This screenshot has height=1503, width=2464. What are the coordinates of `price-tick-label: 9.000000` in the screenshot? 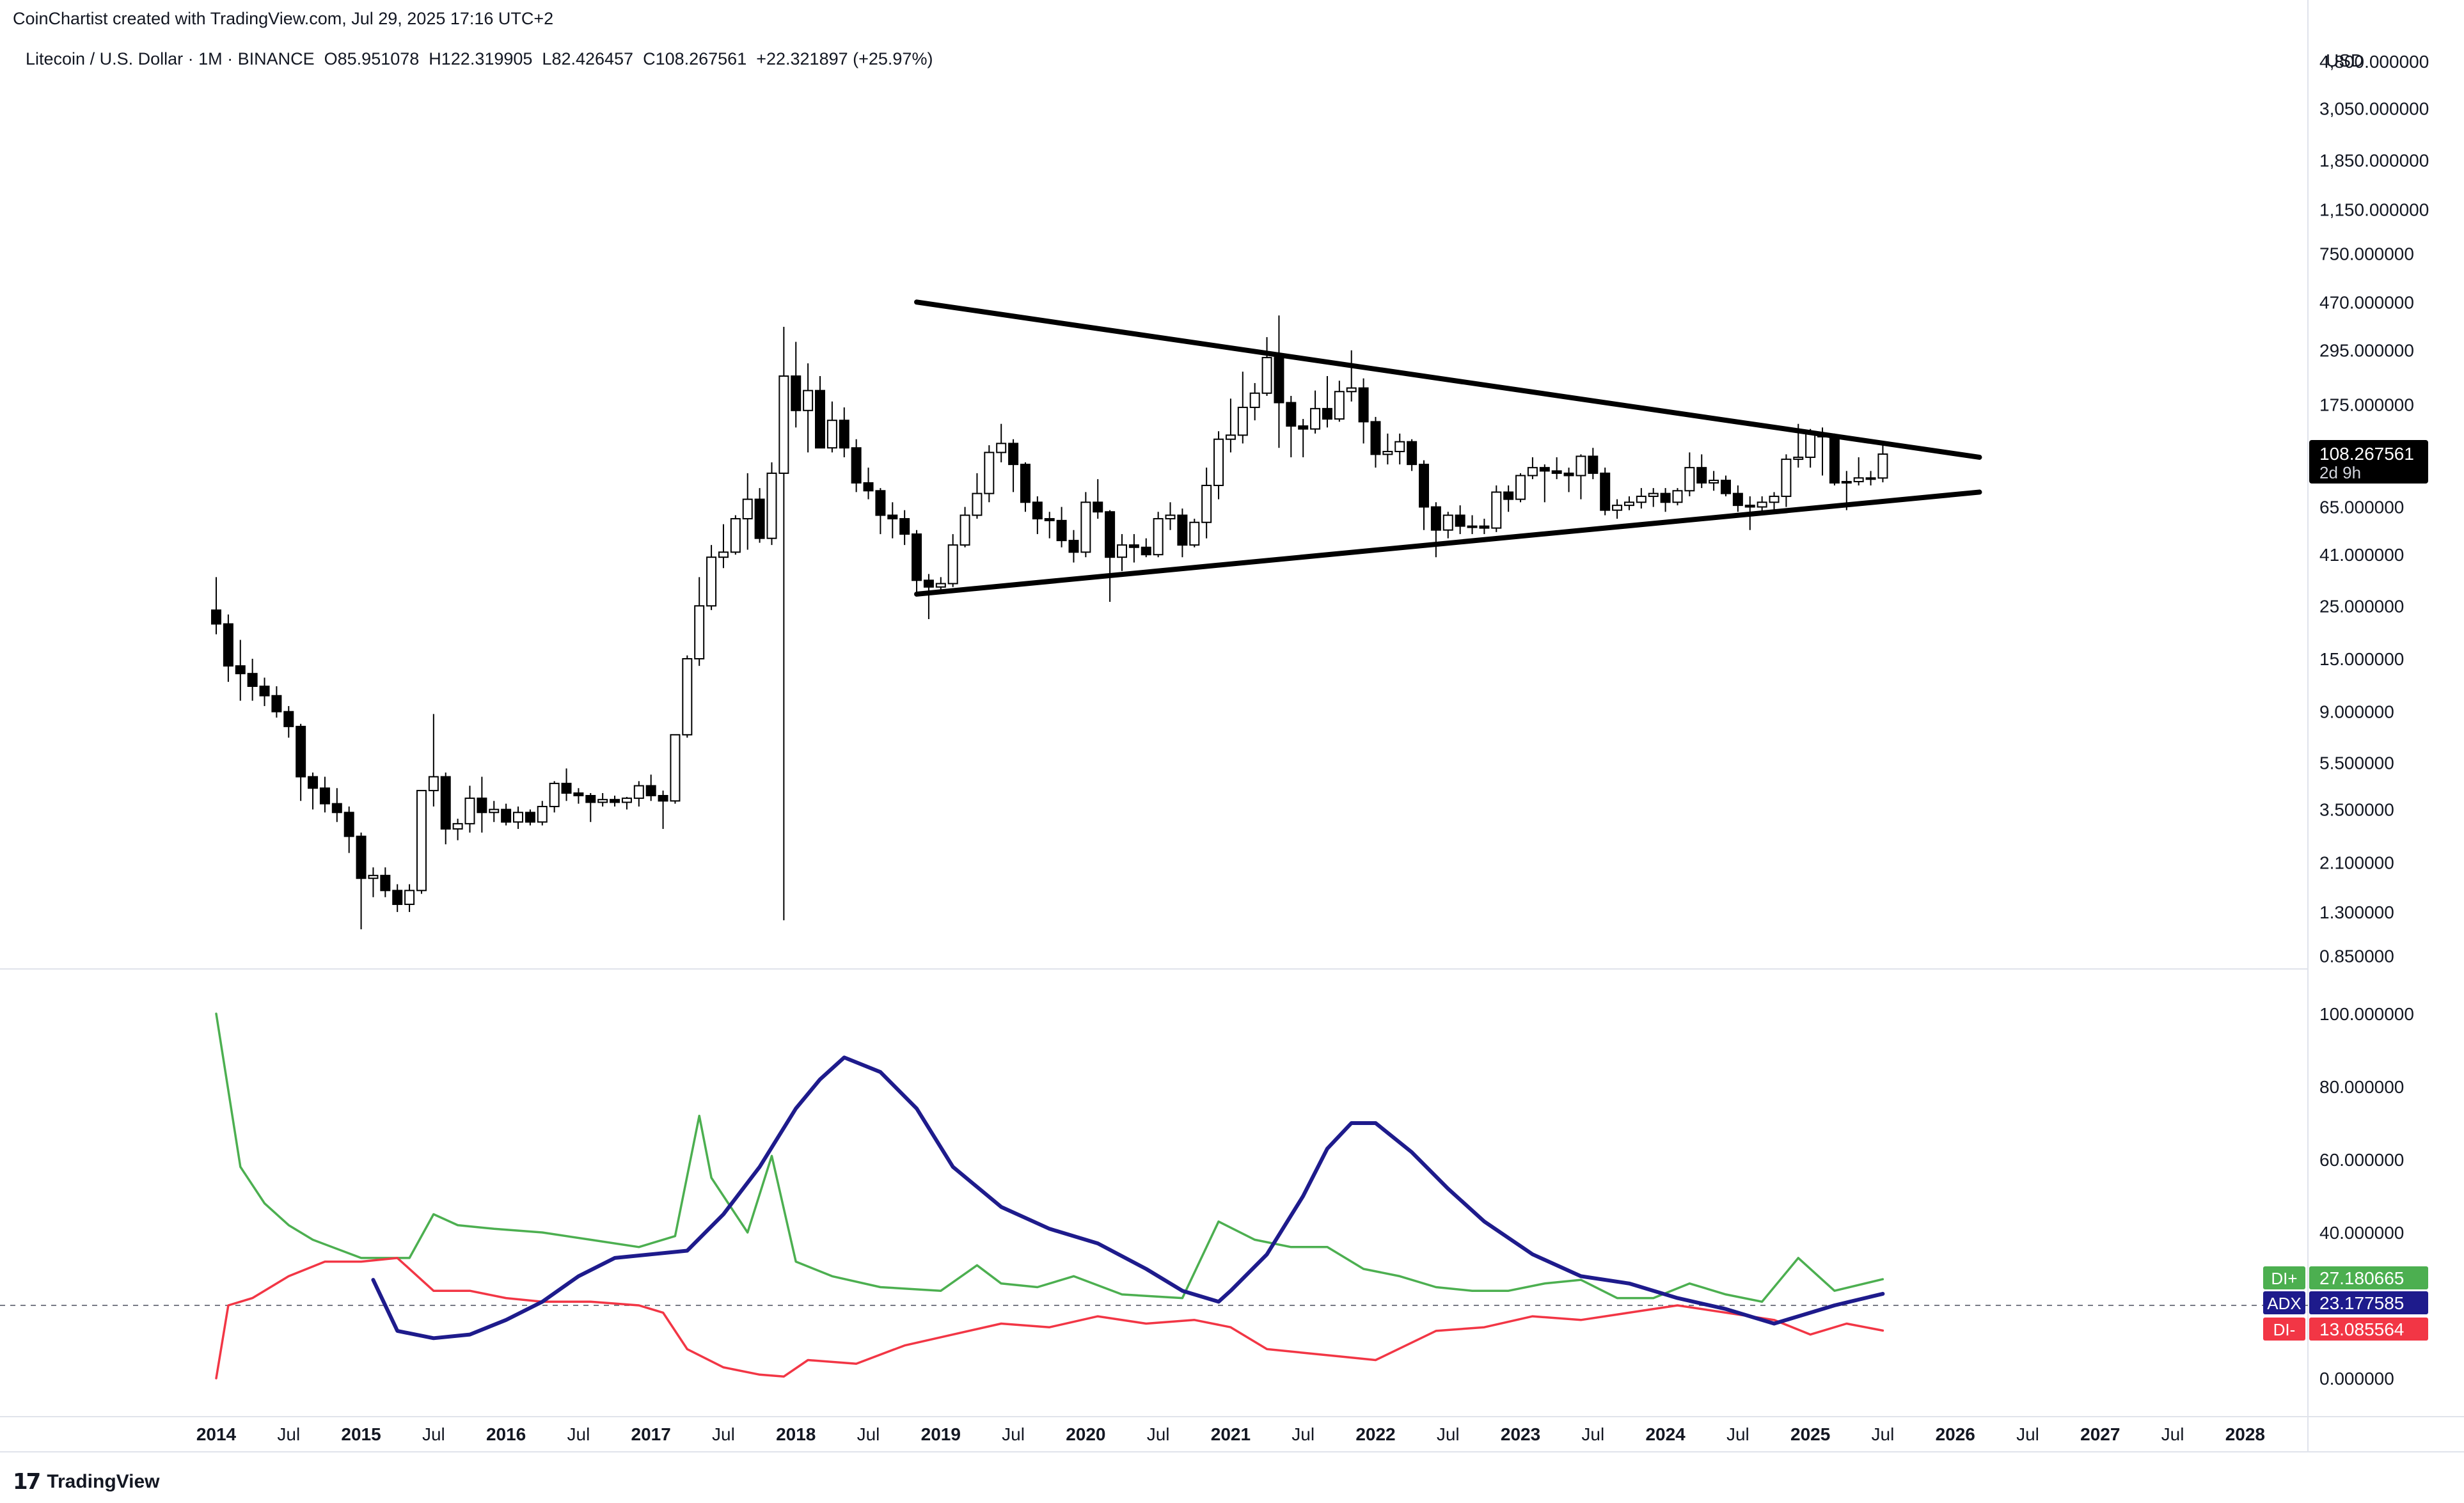 It's located at (2356, 712).